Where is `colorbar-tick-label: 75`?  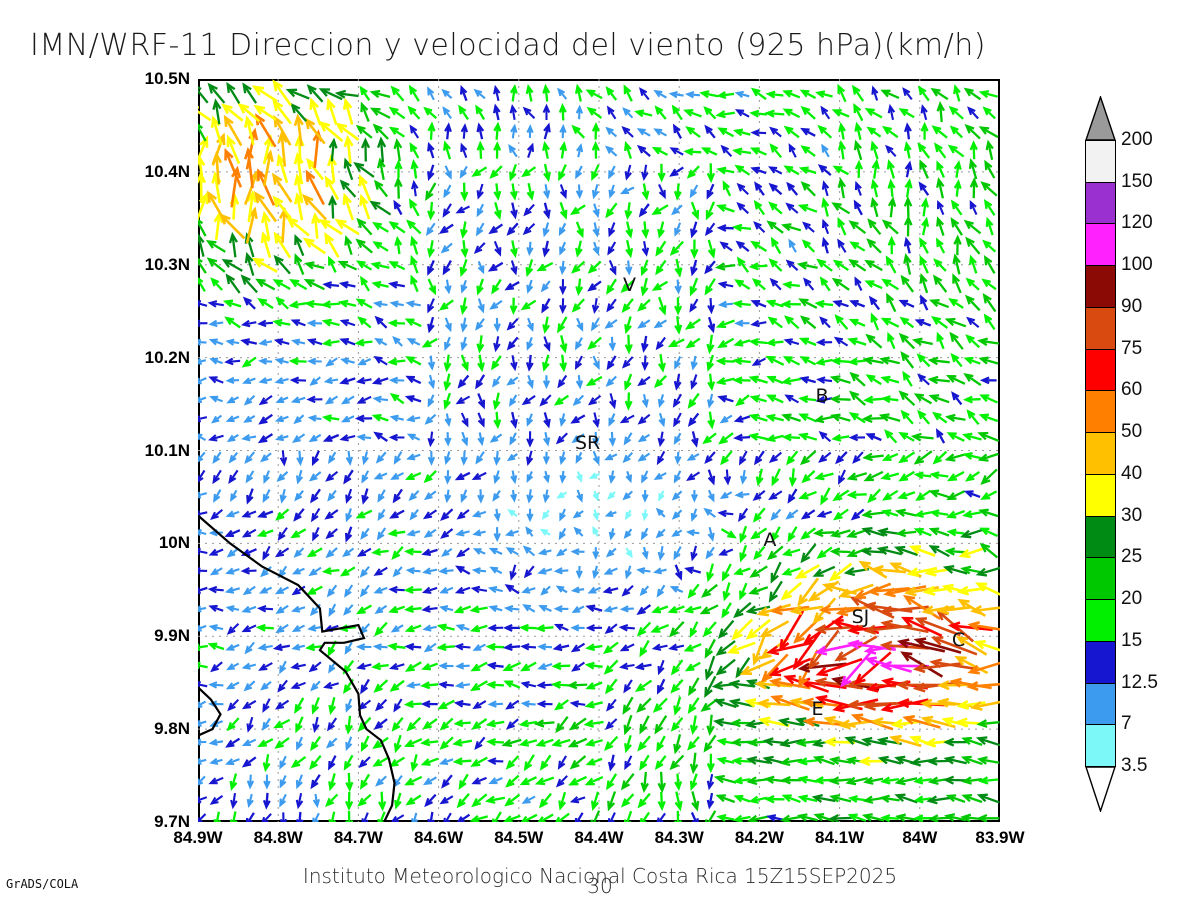 colorbar-tick-label: 75 is located at coordinates (1132, 348).